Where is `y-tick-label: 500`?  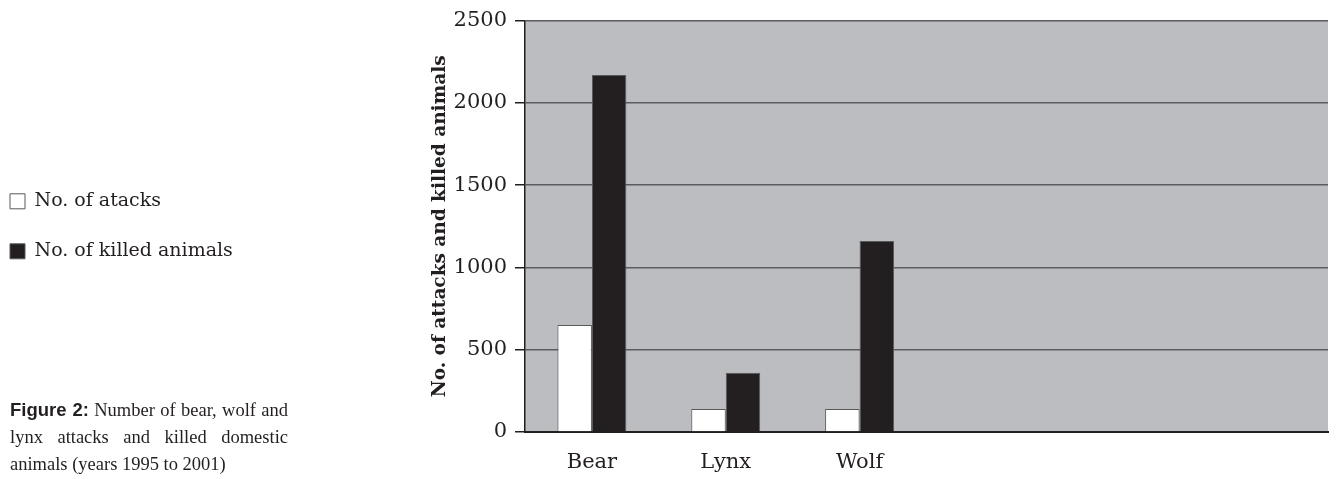
y-tick-label: 500 is located at coordinates (486, 348).